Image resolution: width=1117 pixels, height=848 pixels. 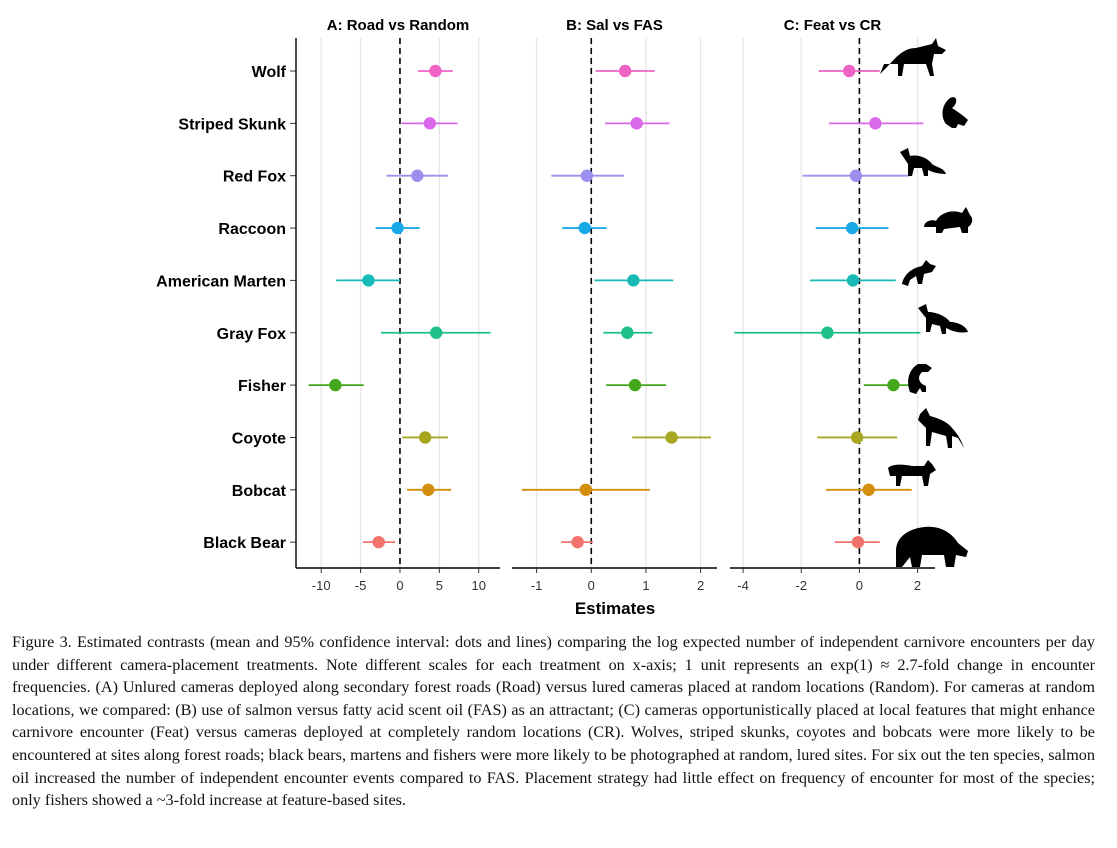 I want to click on wolf-icon, so click(x=913, y=57).